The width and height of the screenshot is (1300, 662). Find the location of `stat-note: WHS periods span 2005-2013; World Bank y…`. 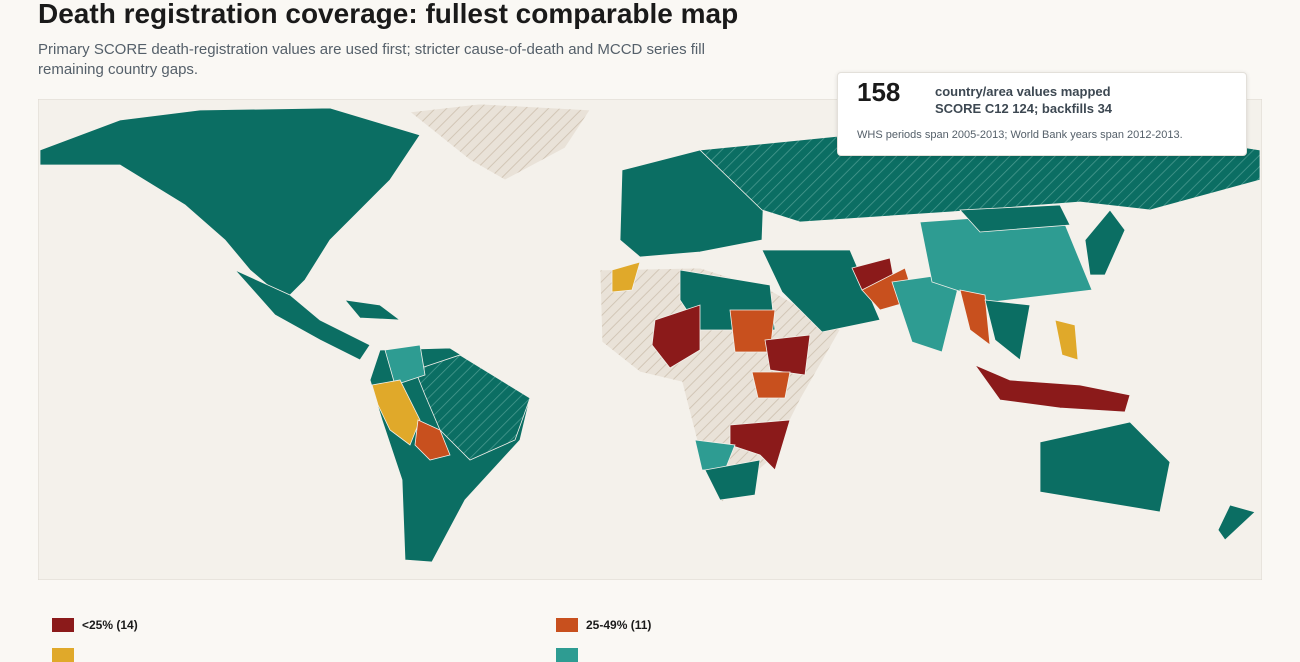

stat-note: WHS periods span 2005-2013; World Bank y… is located at coordinates (1020, 135).